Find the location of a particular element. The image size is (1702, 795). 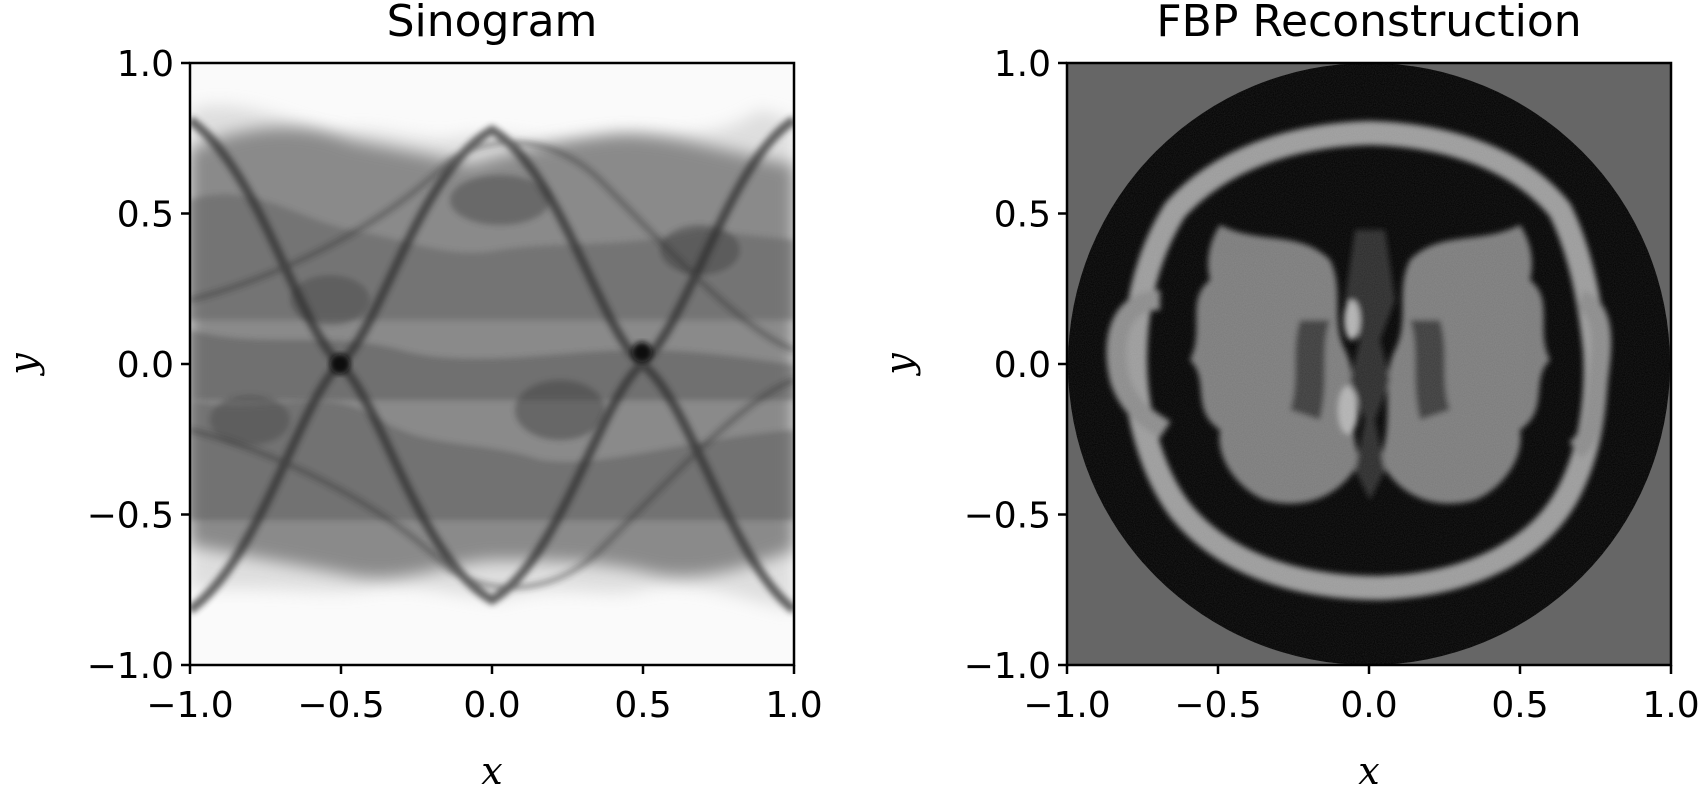

fbp-y-tick-label: 1.0 is located at coordinates (1022, 64).